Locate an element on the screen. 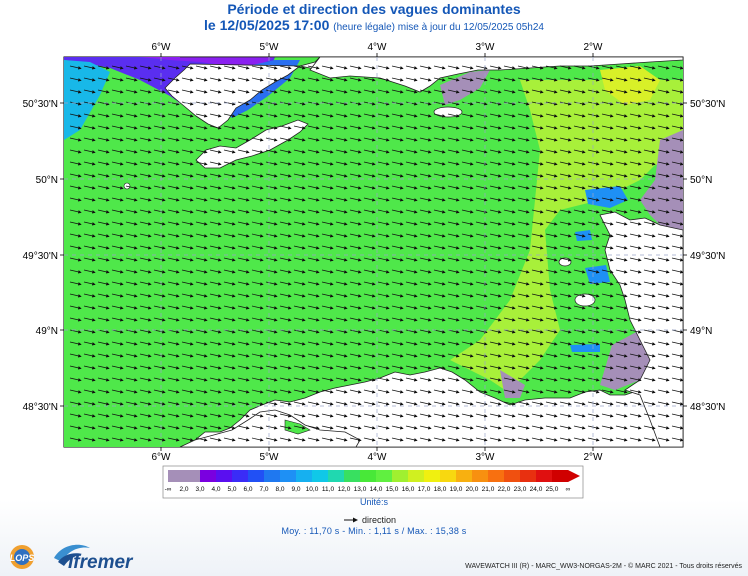 This screenshot has width=748, height=576. legend-value-label: -∞ is located at coordinates (168, 489).